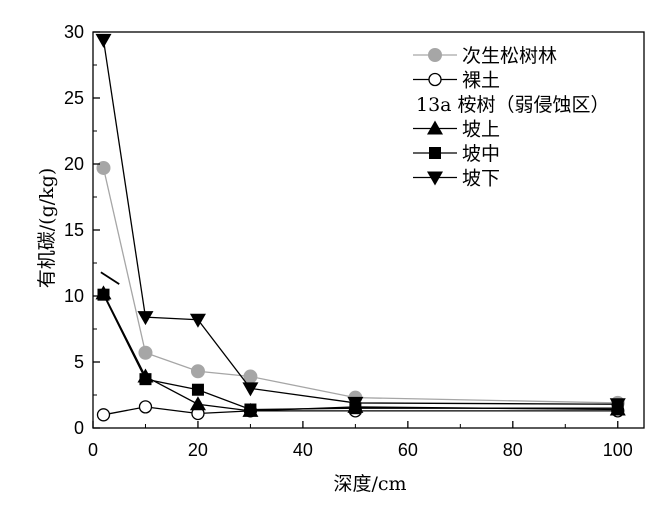  What do you see at coordinates (509, 56) in the screenshot?
I see `legend-label-1: 次生松树林` at bounding box center [509, 56].